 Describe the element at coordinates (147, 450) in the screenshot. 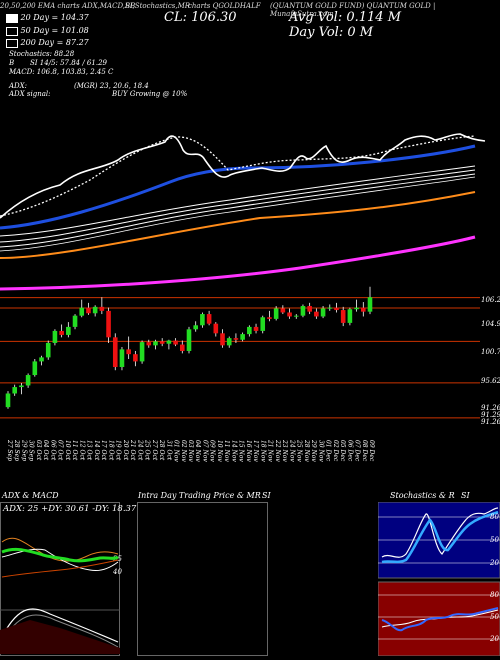

I see `date-label: 25 Oct` at that location.